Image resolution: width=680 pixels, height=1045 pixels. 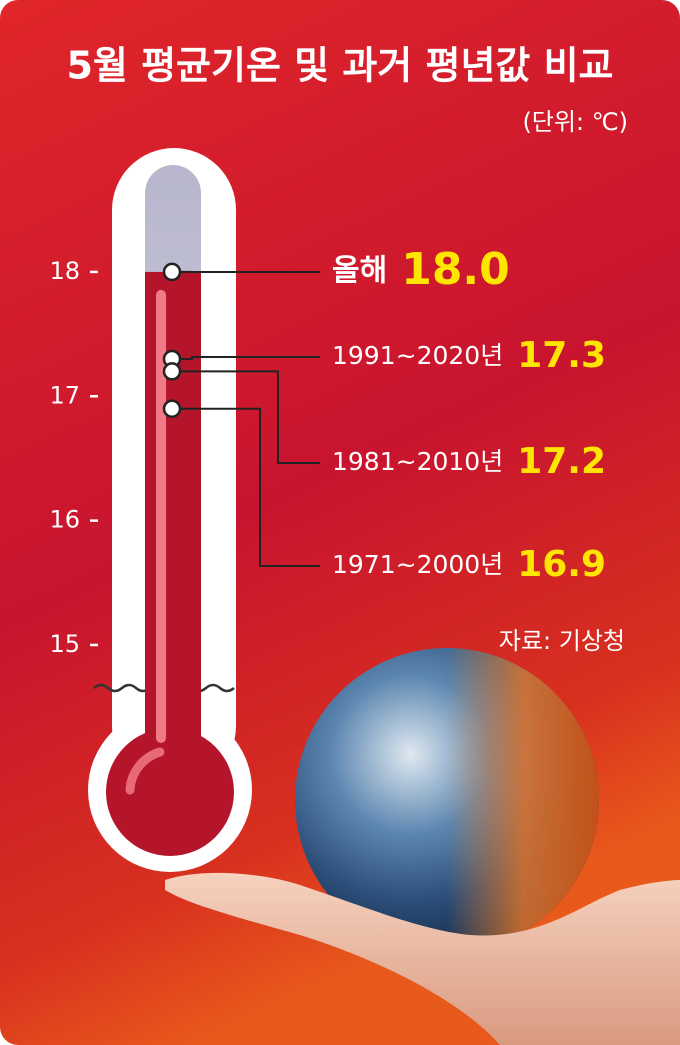 What do you see at coordinates (417, 564) in the screenshot?
I see `category-label: 1971~2000년` at bounding box center [417, 564].